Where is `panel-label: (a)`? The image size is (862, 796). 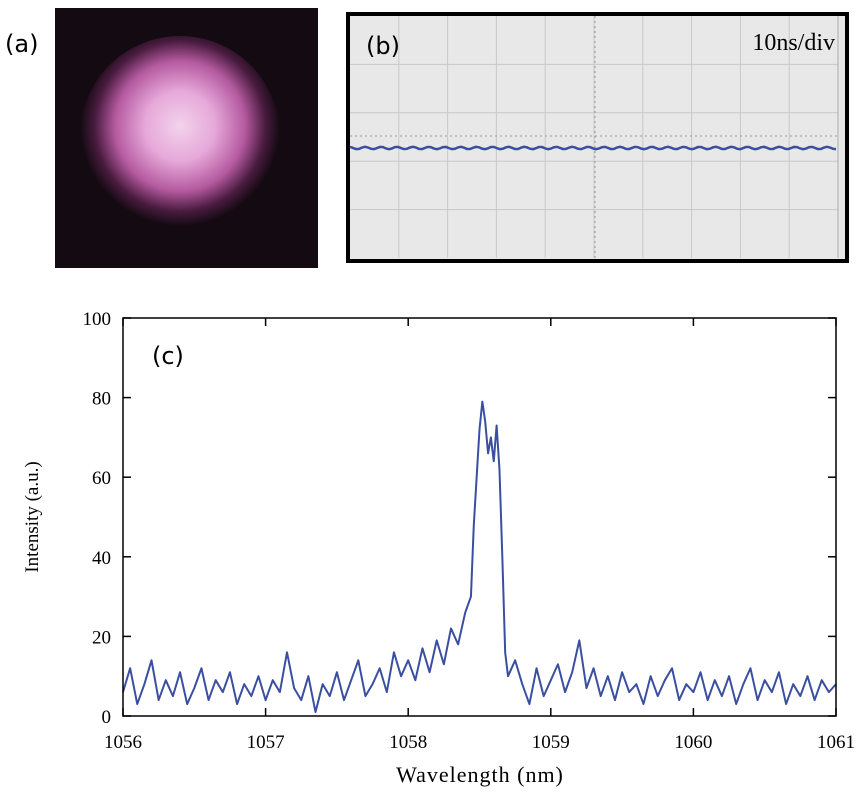 panel-label: (a) is located at coordinates (21, 44).